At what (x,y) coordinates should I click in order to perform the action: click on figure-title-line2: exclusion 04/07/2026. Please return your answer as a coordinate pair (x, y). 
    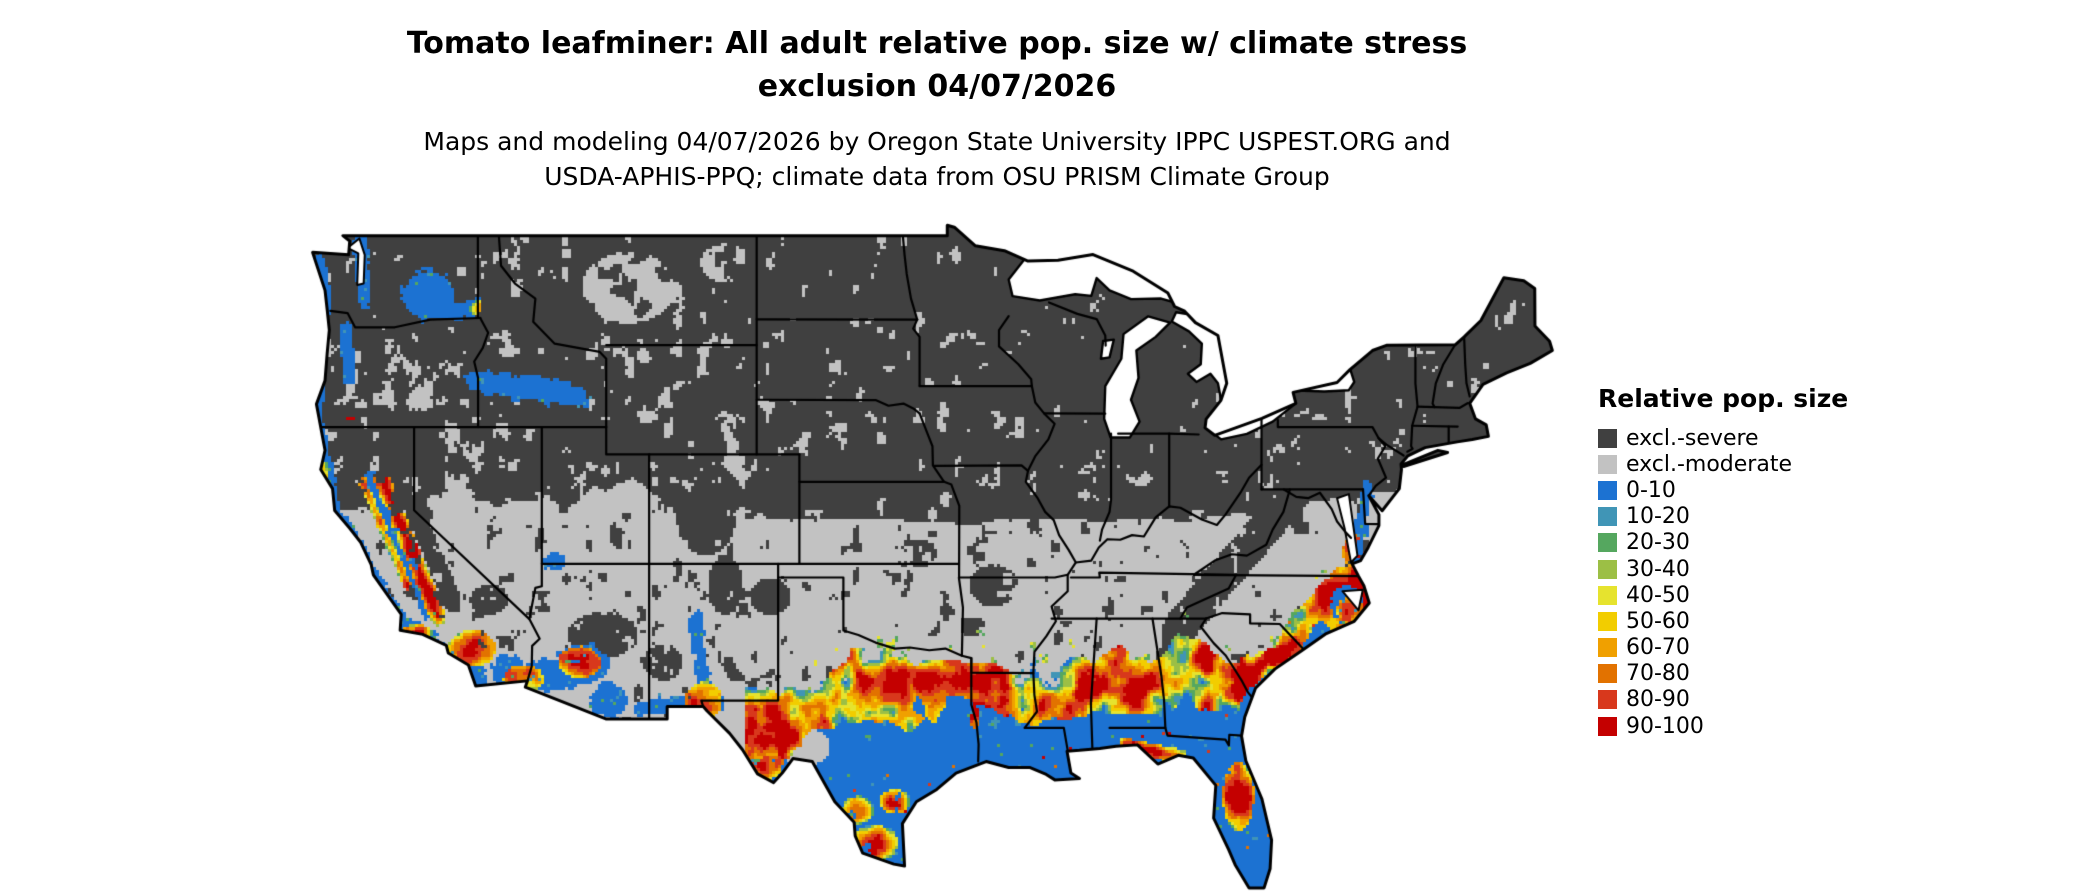
    Looking at the image, I should click on (937, 86).